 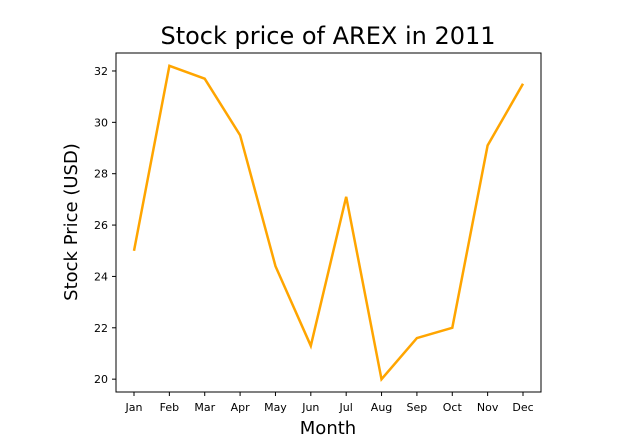 I want to click on x-axis-label: Month, so click(x=328, y=428).